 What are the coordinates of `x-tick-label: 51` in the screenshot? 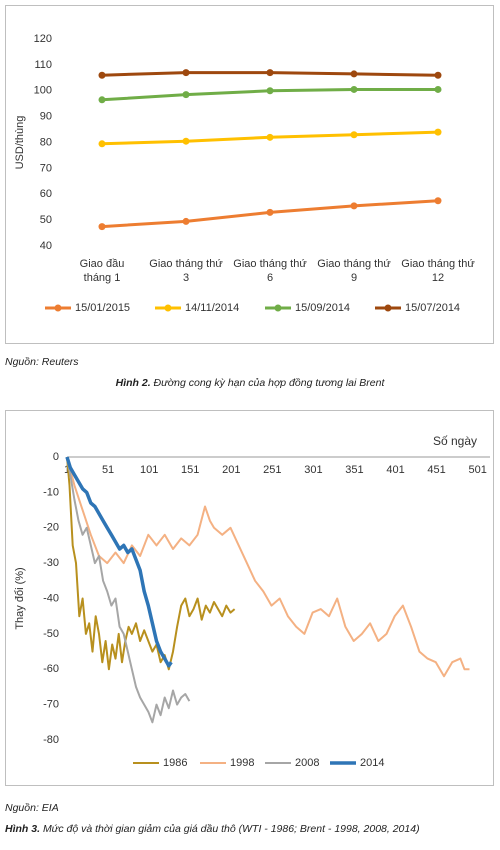 It's located at (108, 470).